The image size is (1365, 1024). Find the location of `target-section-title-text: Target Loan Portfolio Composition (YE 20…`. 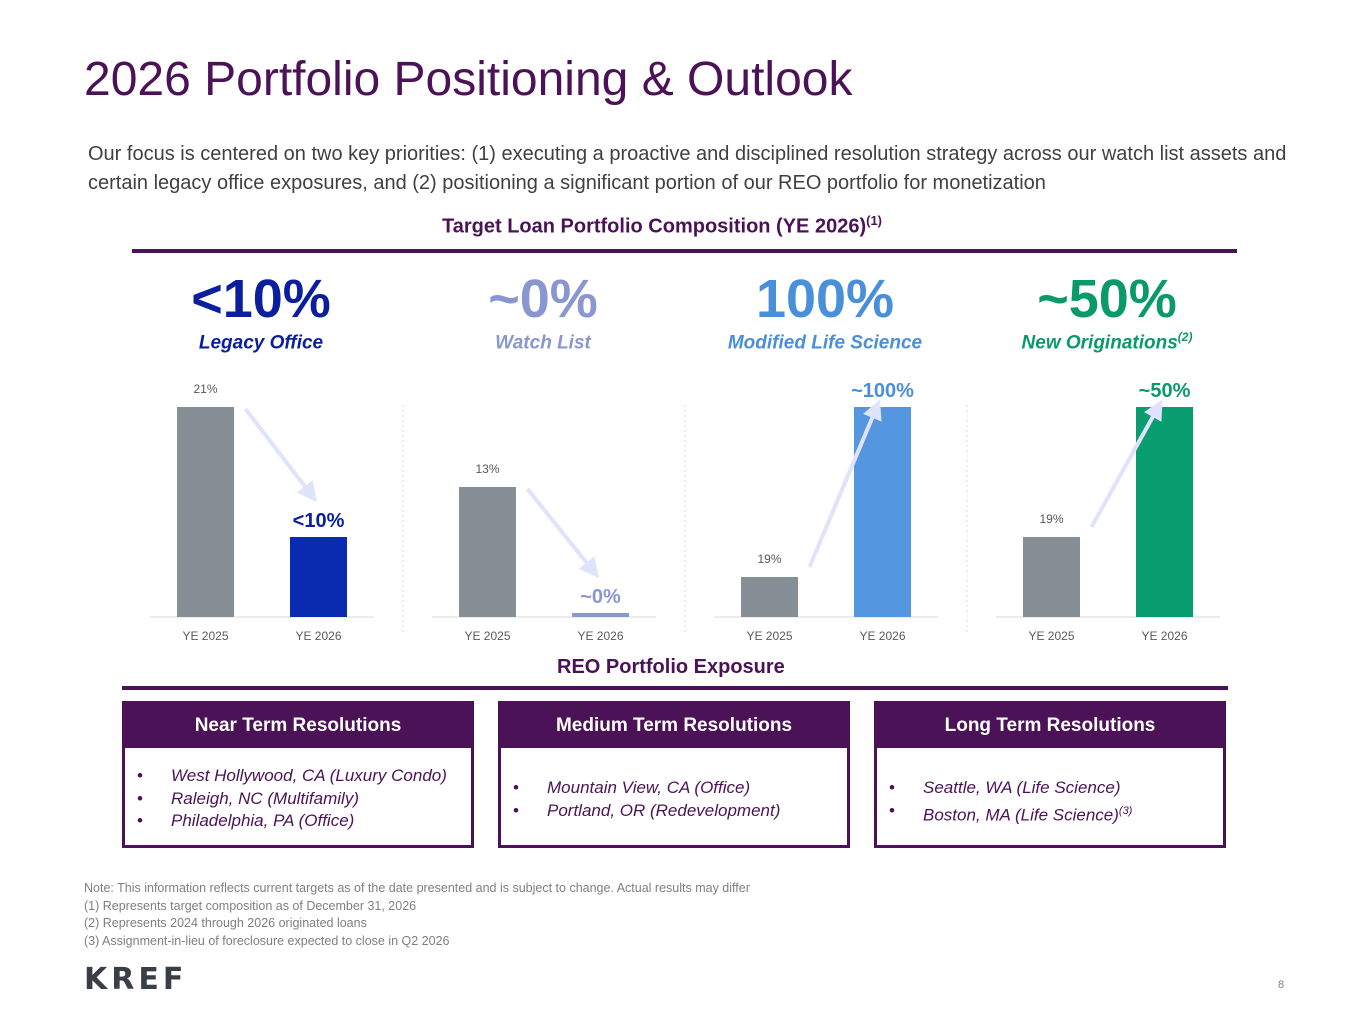

target-section-title-text: Target Loan Portfolio Composition (YE 20… is located at coordinates (654, 226).